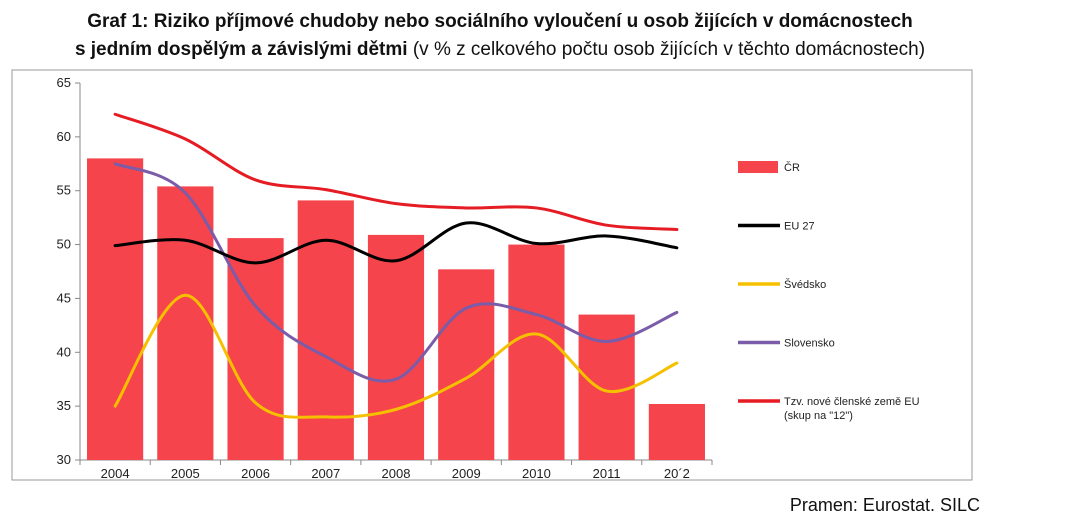  Describe the element at coordinates (64, 190) in the screenshot. I see `y-tick-label: 55` at that location.